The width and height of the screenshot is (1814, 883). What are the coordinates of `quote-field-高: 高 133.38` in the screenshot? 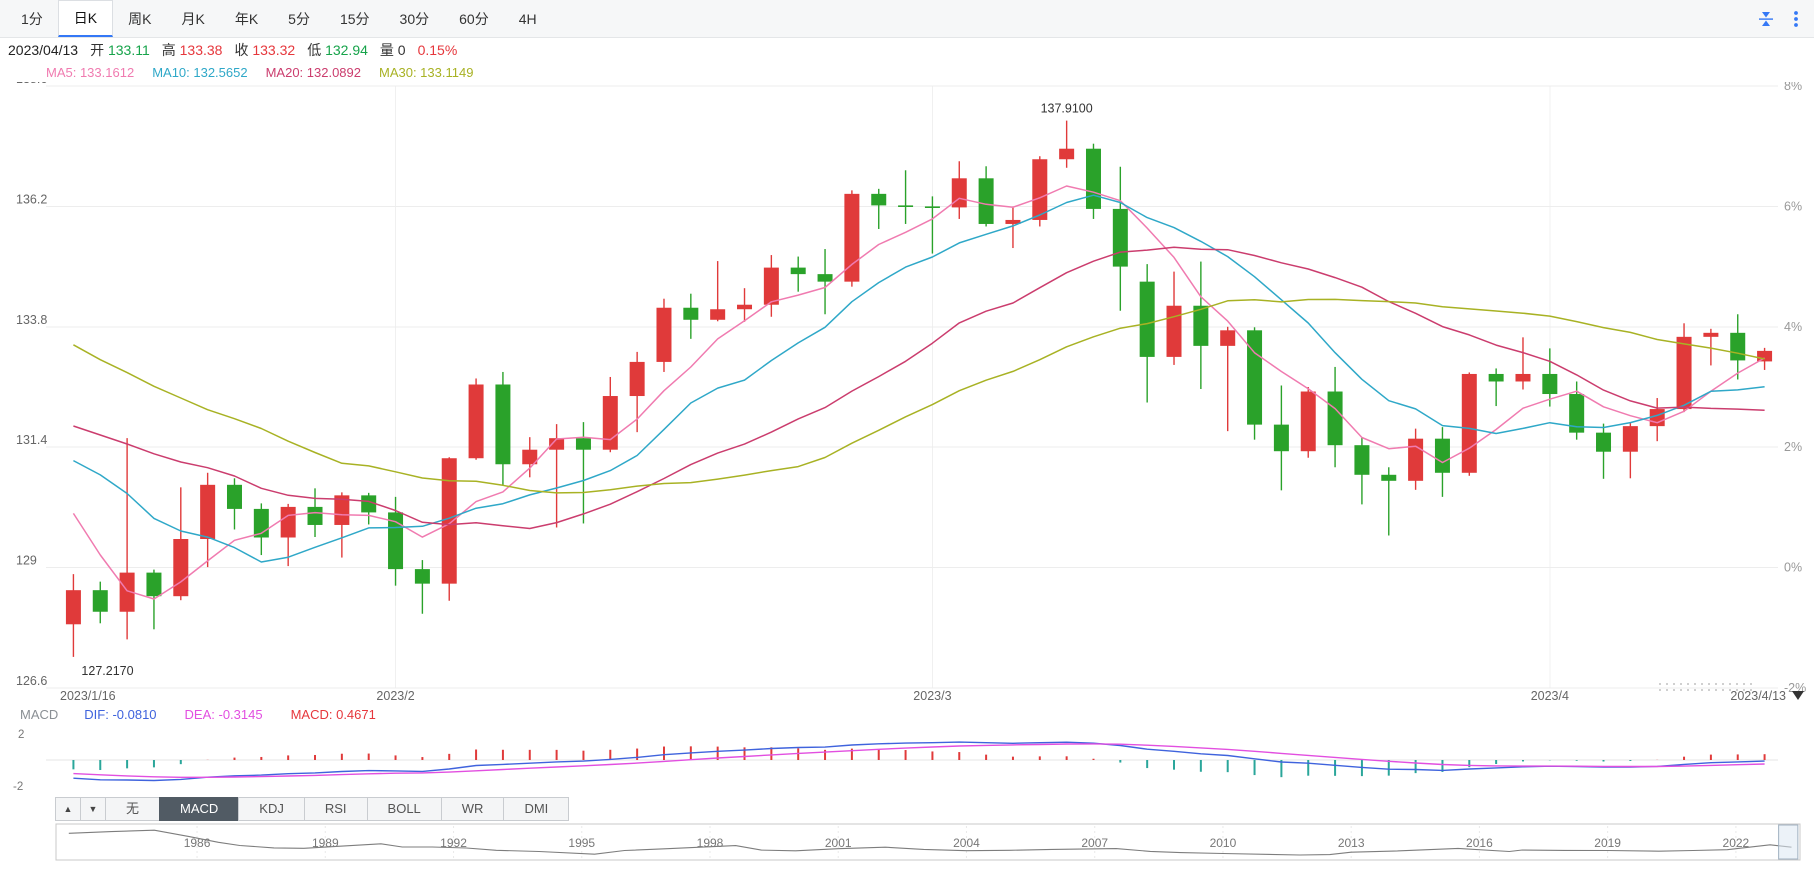 It's located at (192, 50).